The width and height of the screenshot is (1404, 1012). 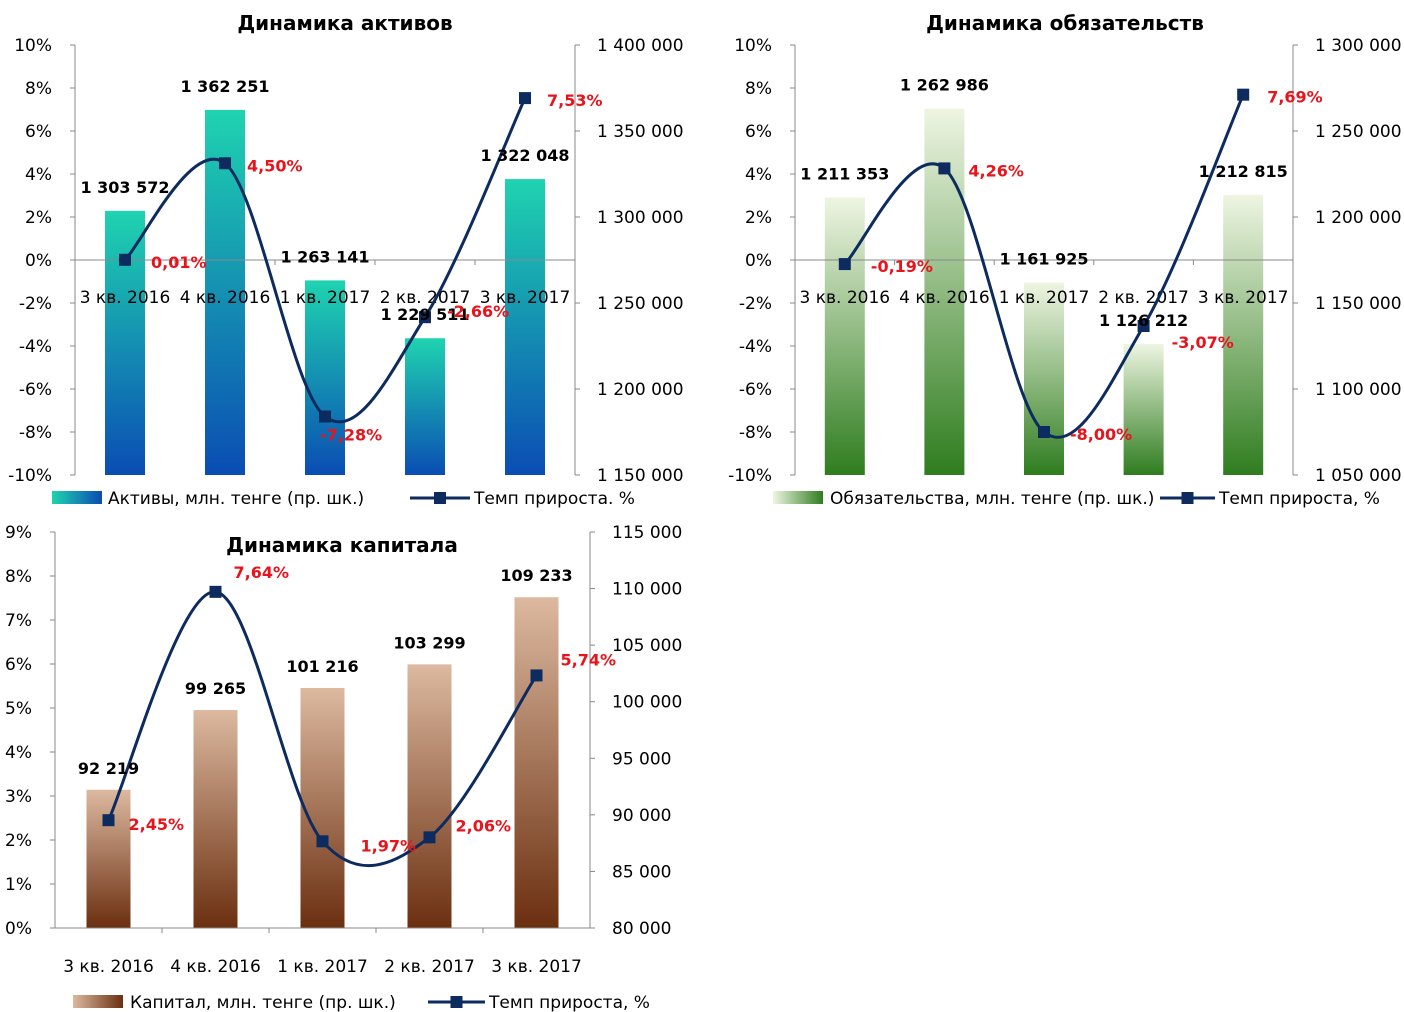 What do you see at coordinates (641, 759) in the screenshot?
I see `right-tick-label: 95 000` at bounding box center [641, 759].